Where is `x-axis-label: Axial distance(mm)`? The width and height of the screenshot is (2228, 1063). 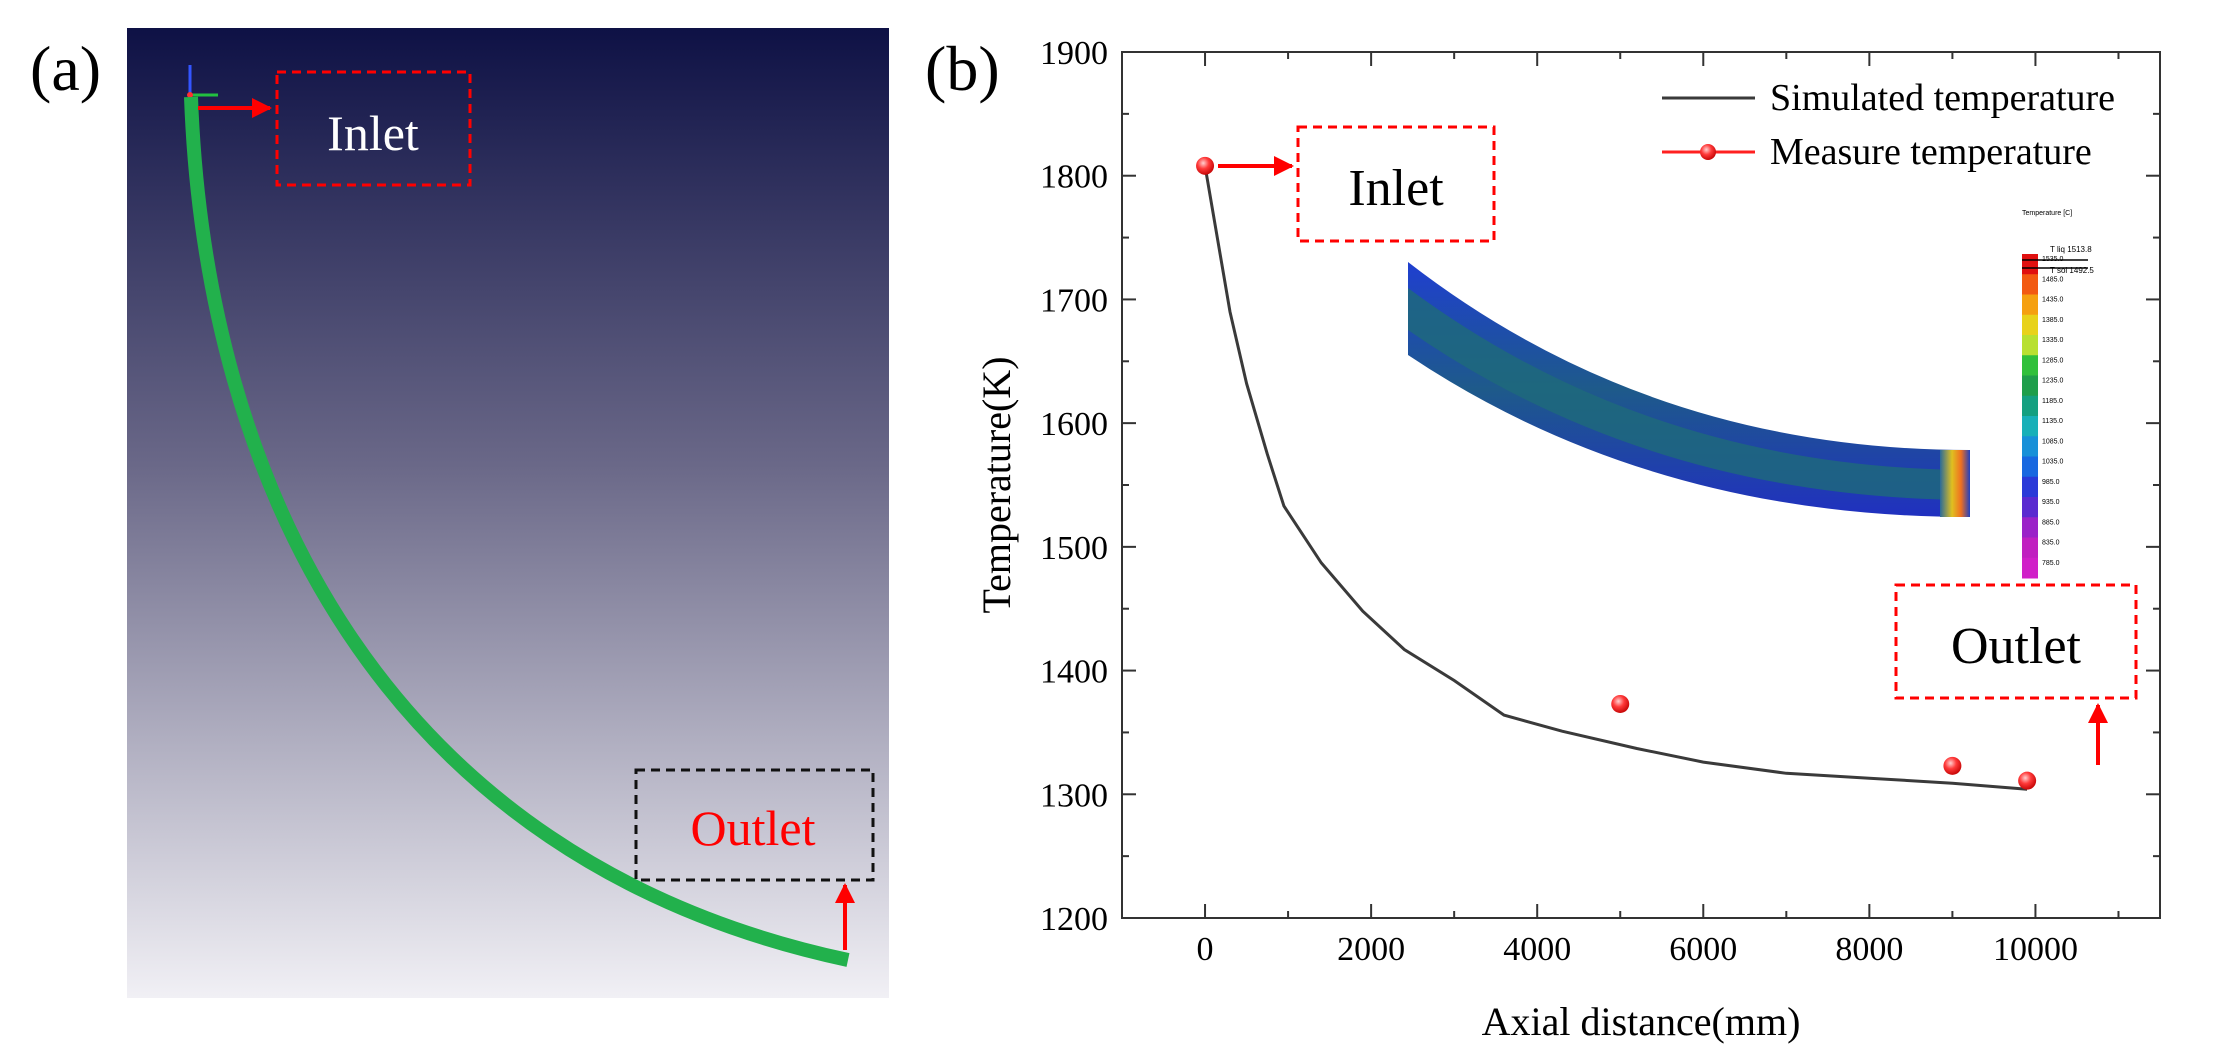
x-axis-label: Axial distance(mm) is located at coordinates (1641, 1021).